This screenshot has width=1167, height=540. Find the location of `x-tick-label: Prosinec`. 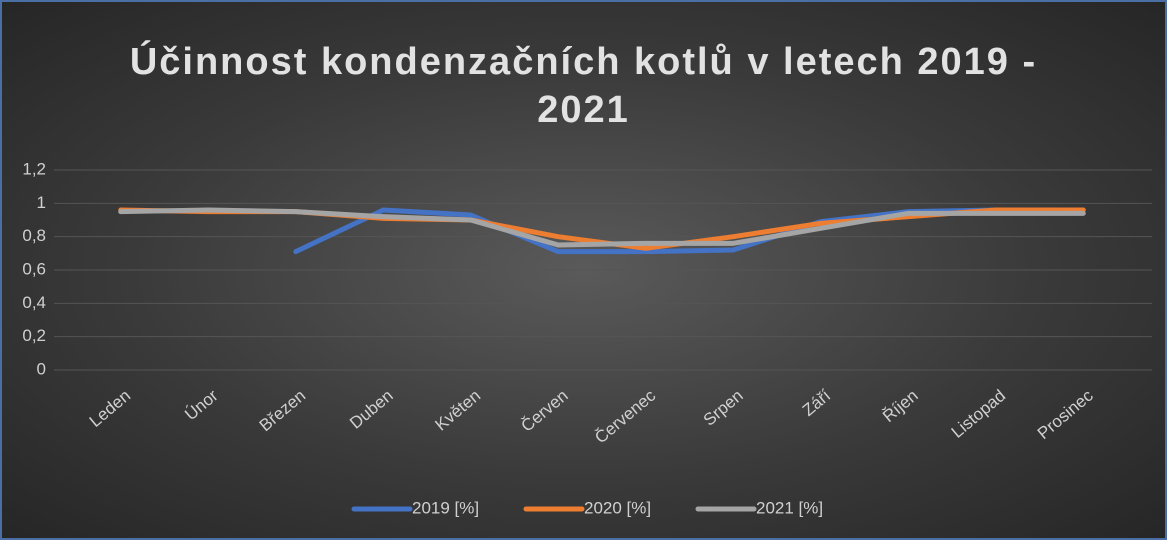

x-tick-label: Prosinec is located at coordinates (1065, 414).